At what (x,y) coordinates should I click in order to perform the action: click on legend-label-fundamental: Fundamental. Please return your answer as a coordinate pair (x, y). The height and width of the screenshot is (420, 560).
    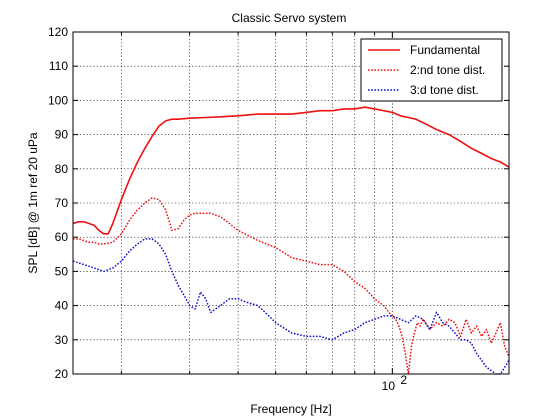
    Looking at the image, I should click on (445, 50).